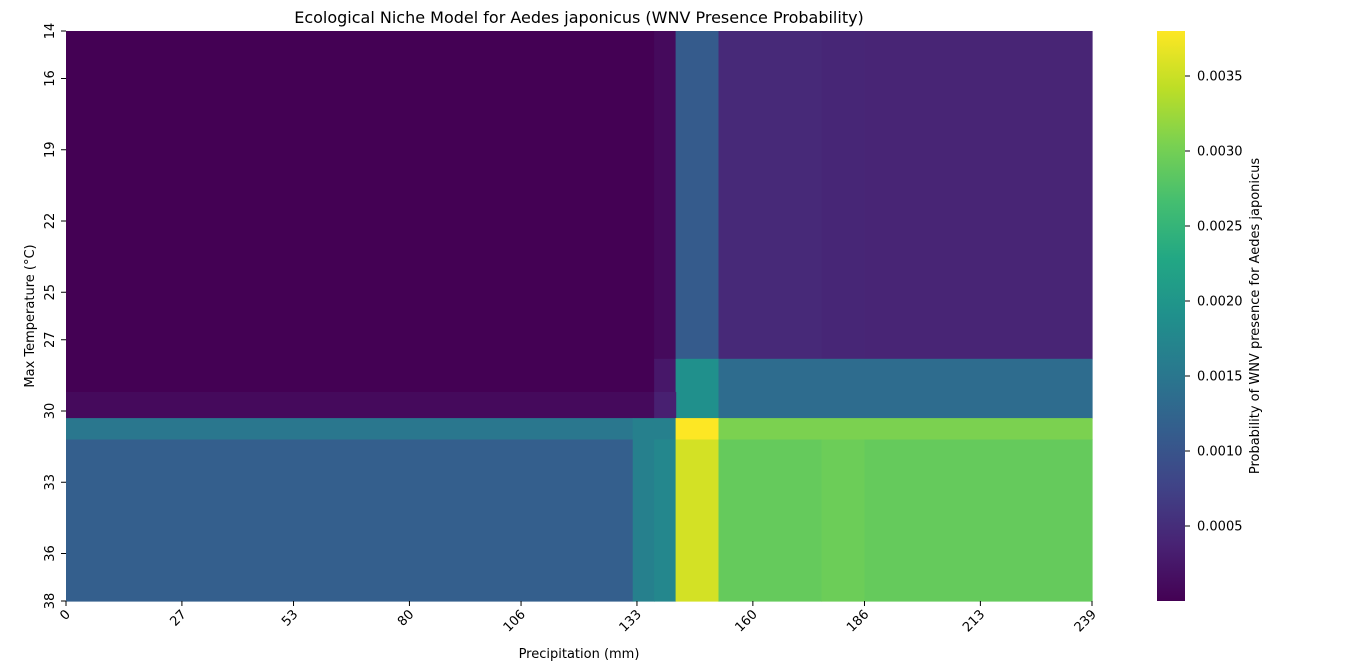  Describe the element at coordinates (178, 618) in the screenshot. I see `x-tick-label: 27` at that location.